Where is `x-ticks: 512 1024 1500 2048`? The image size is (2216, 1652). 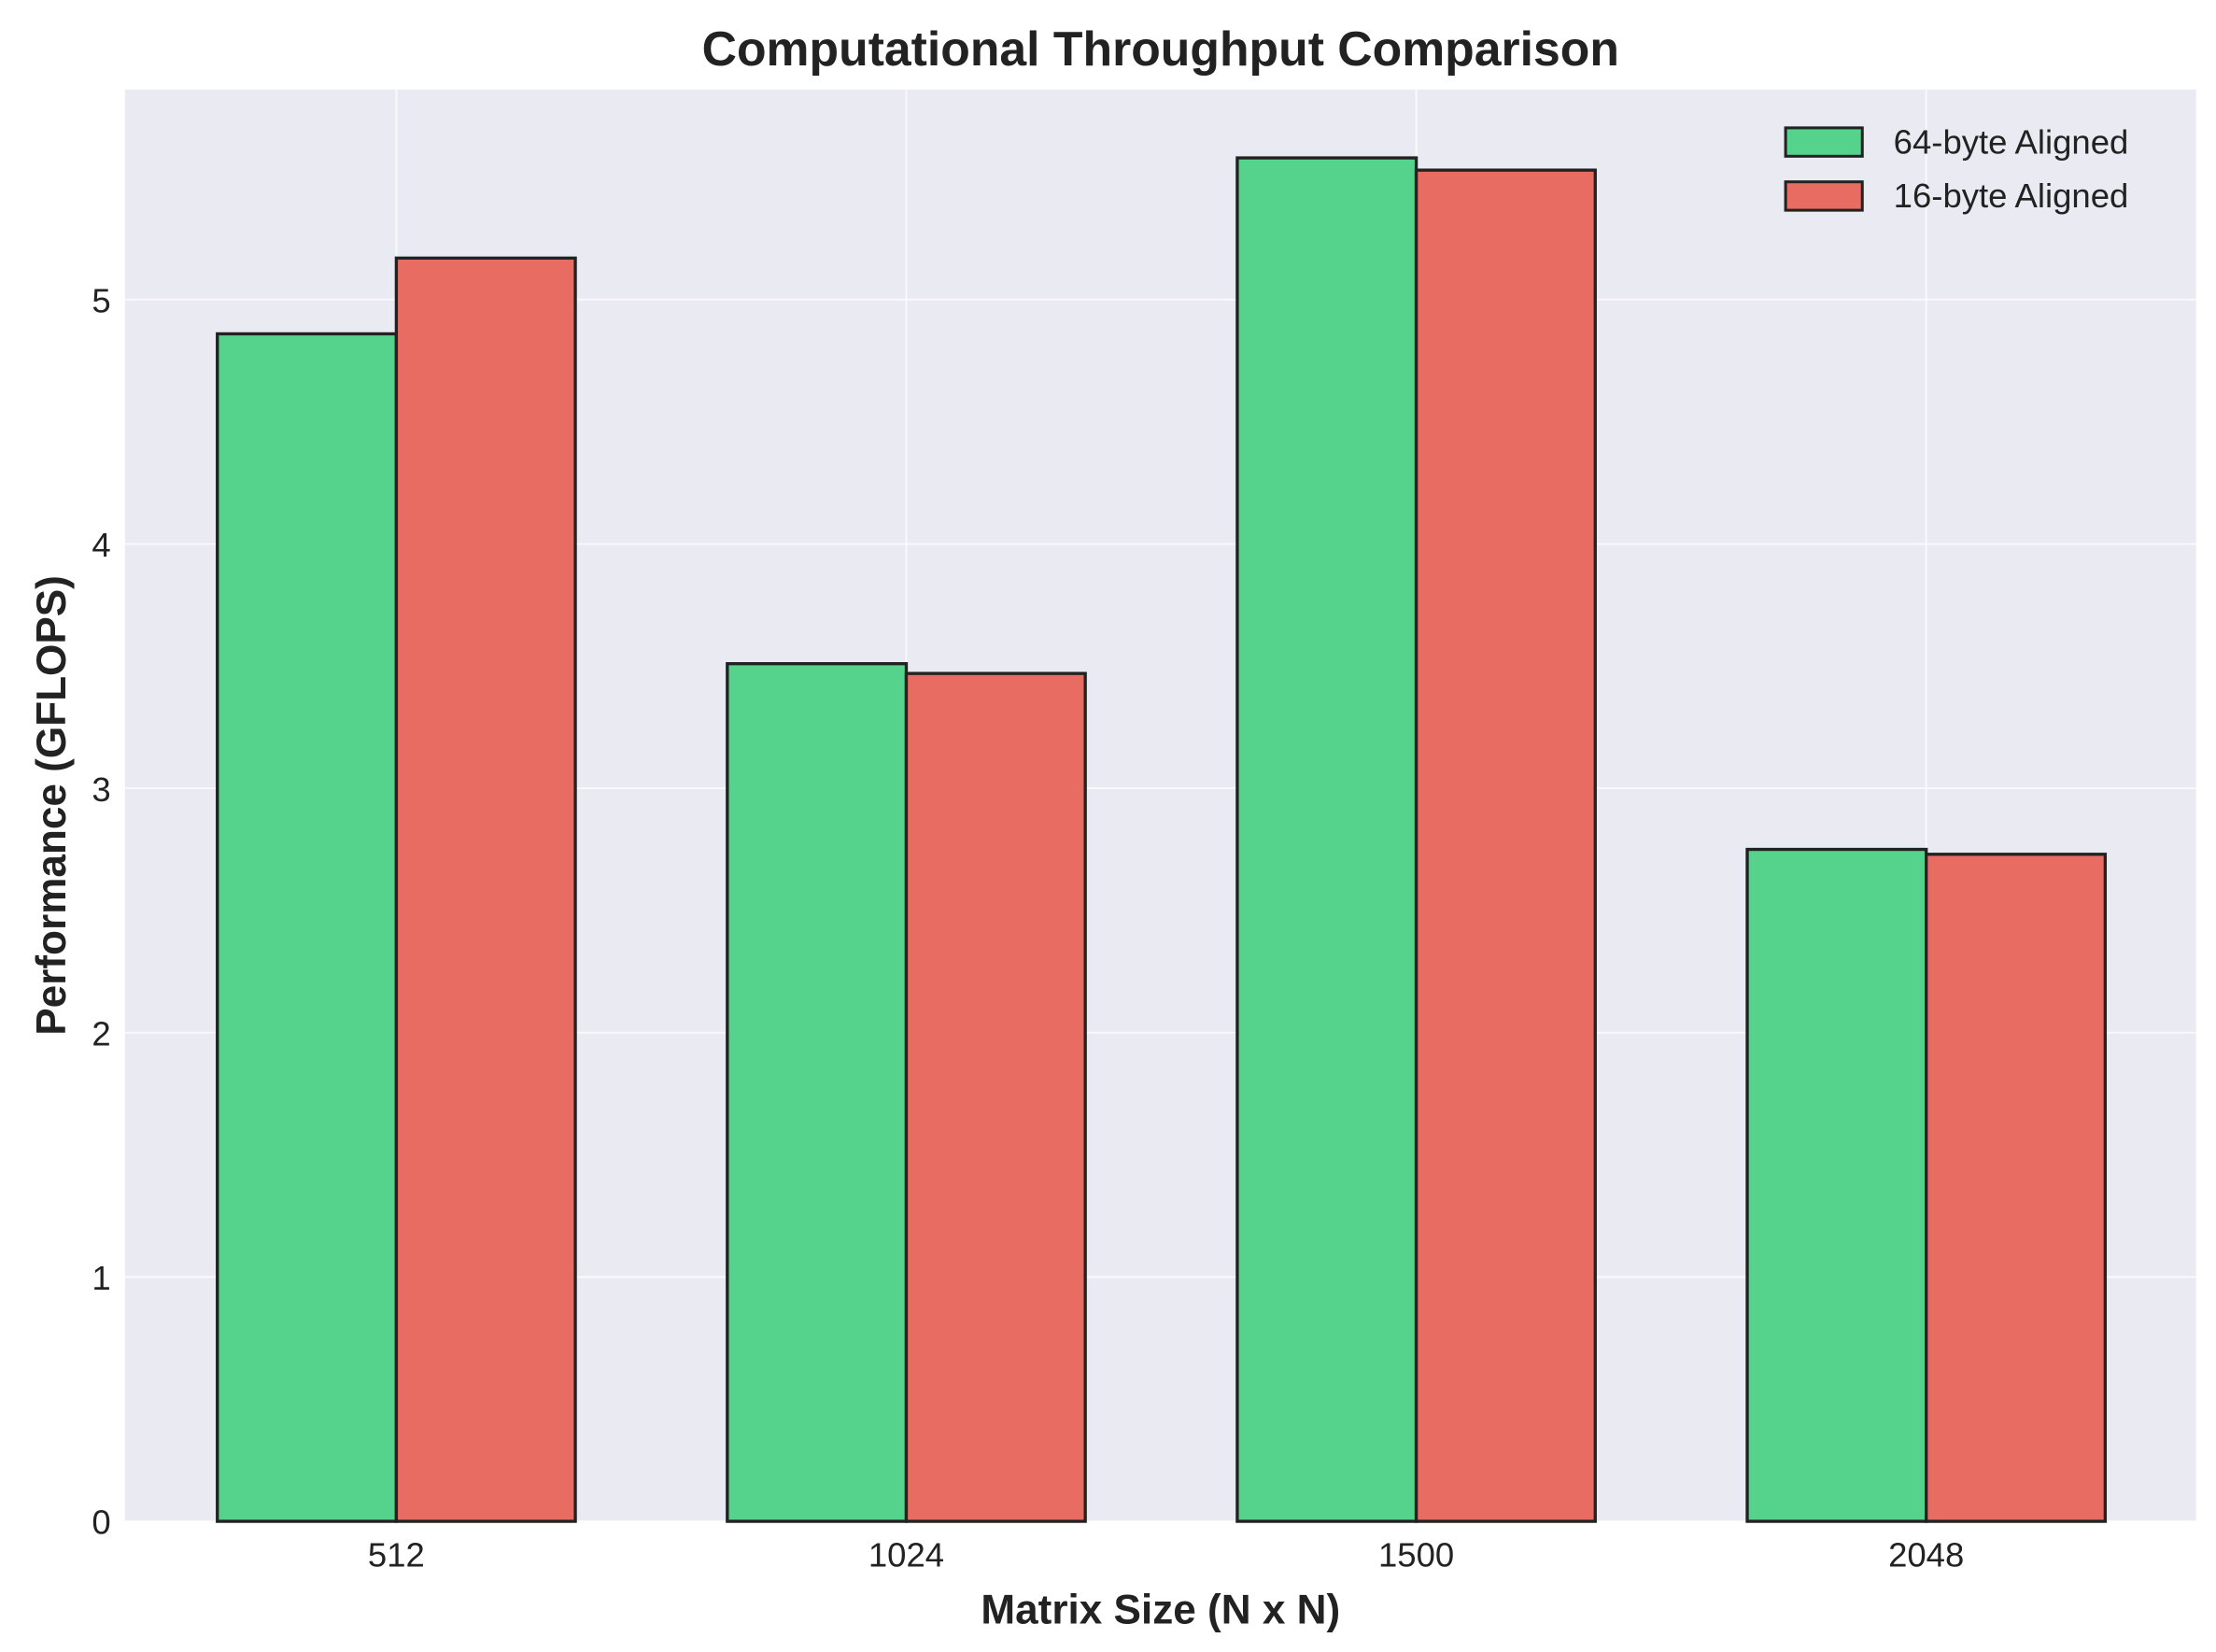
x-ticks: 512 1024 1500 2048 is located at coordinates (1166, 1555).